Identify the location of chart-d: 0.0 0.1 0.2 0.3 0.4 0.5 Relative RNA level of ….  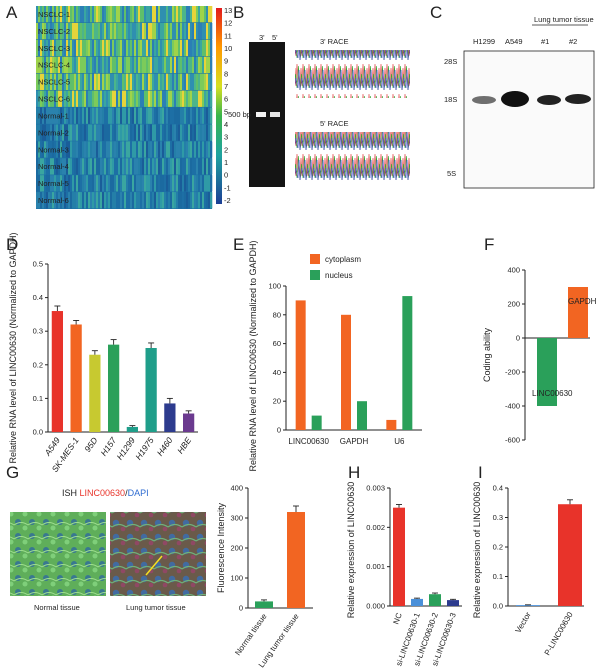
(103, 353).